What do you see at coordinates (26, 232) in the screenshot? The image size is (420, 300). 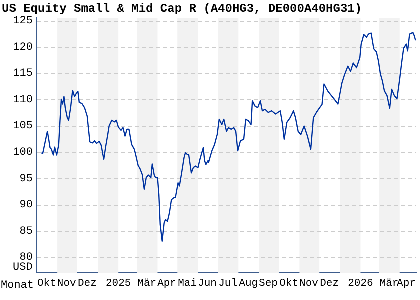 I see `y-tick-label: 85` at bounding box center [26, 232].